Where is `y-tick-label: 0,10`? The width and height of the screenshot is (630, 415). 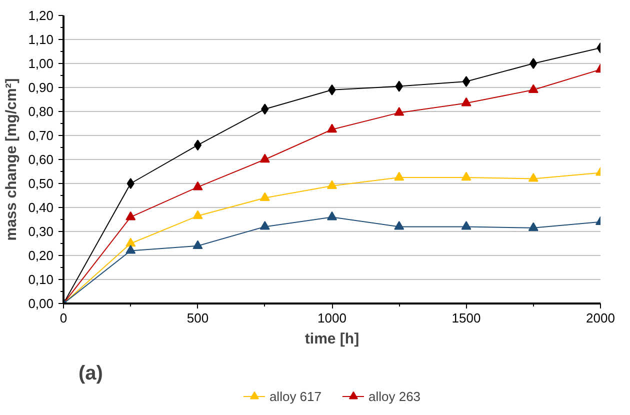 y-tick-label: 0,10 is located at coordinates (41, 279).